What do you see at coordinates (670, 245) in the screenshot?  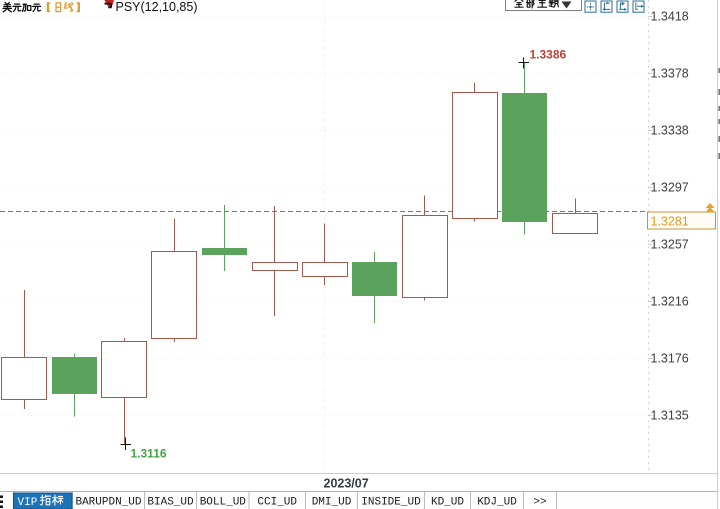 I see `svg-text: 1.3257` at bounding box center [670, 245].